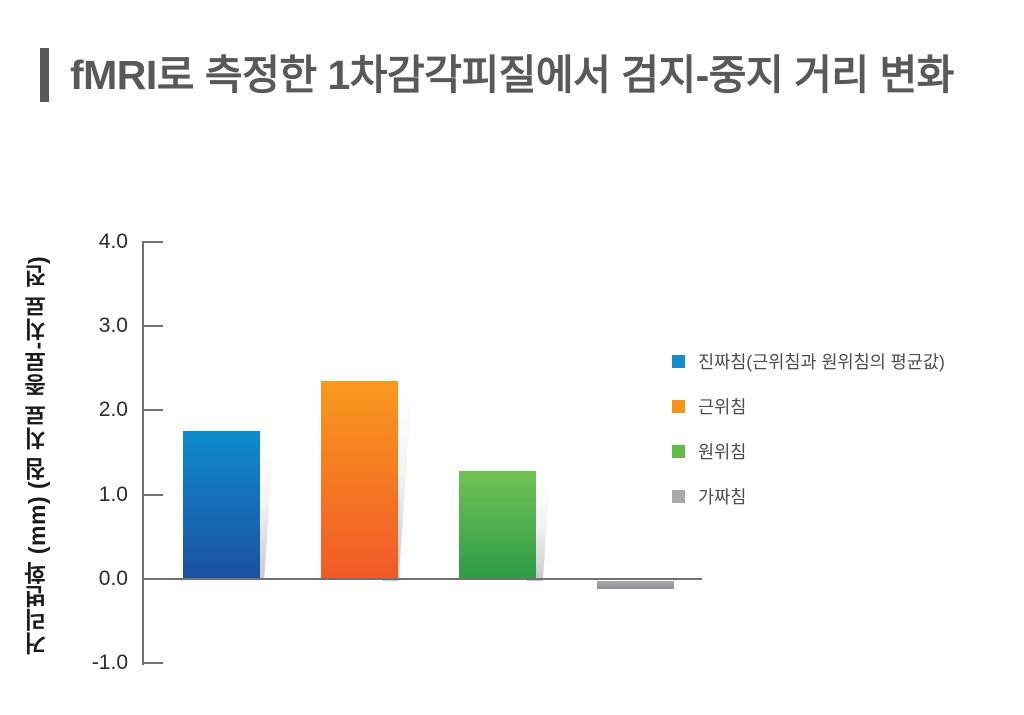  I want to click on legend-item: 원위침, so click(808, 451).